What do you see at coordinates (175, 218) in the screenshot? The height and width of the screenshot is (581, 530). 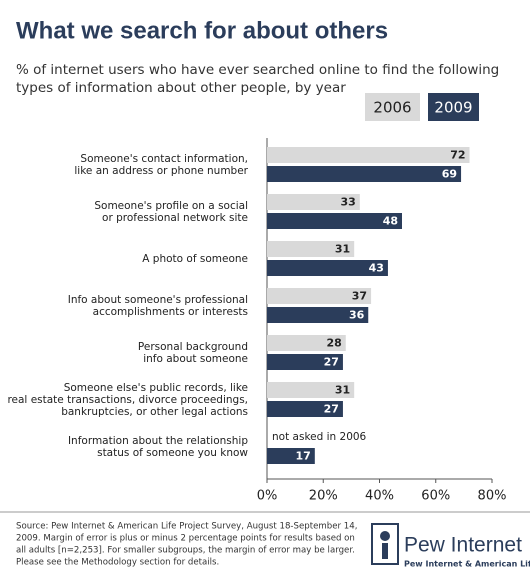 I see `category-label: or professional network site` at bounding box center [175, 218].